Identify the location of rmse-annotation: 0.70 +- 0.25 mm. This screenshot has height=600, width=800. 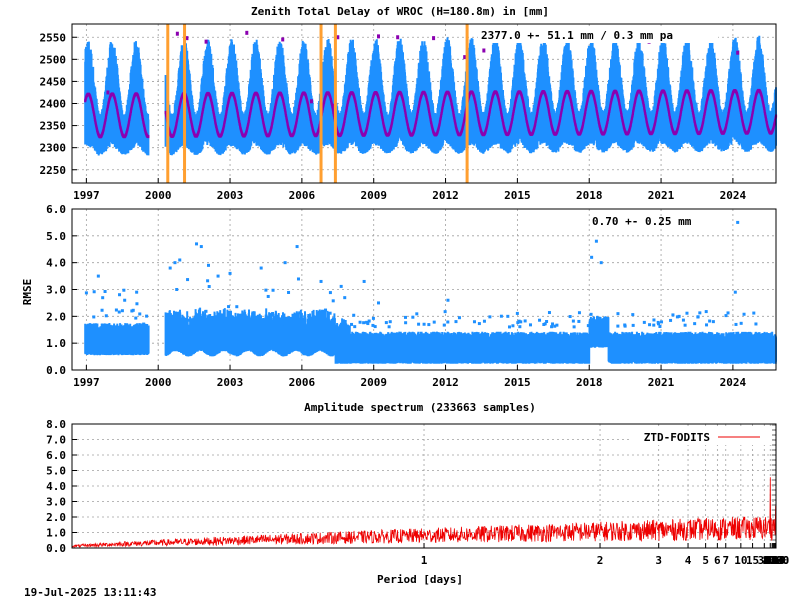
(642, 221).